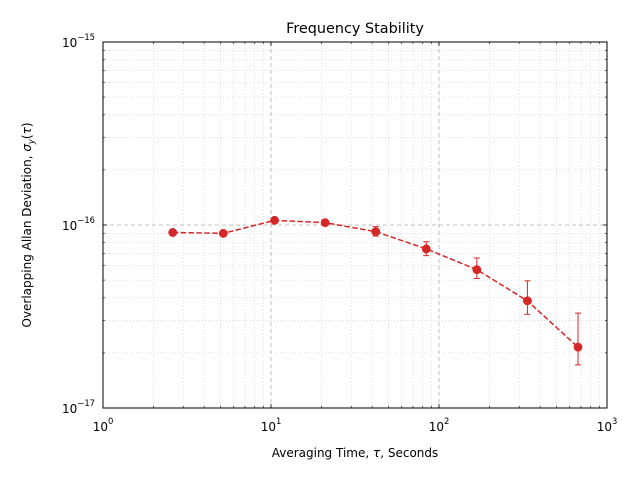 This screenshot has height=480, width=640. What do you see at coordinates (439, 425) in the screenshot?
I see `x-tick-label: 10²` at bounding box center [439, 425].